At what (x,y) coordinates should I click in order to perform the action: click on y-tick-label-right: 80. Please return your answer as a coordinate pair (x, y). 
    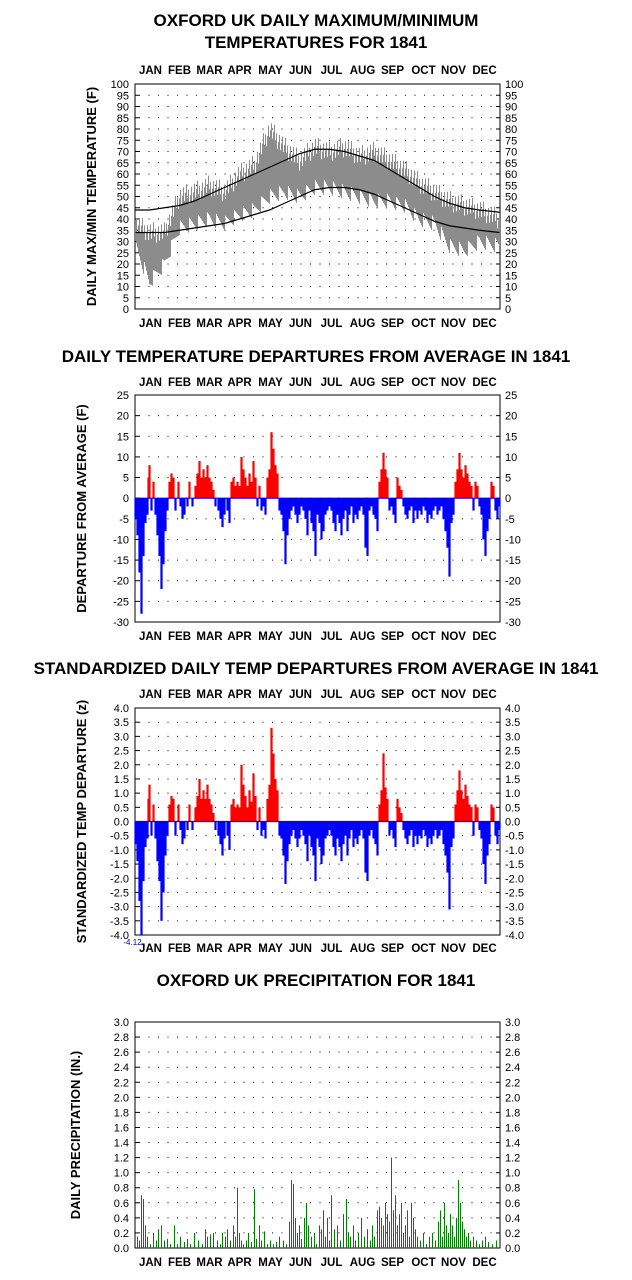
    Looking at the image, I should click on (511, 130).